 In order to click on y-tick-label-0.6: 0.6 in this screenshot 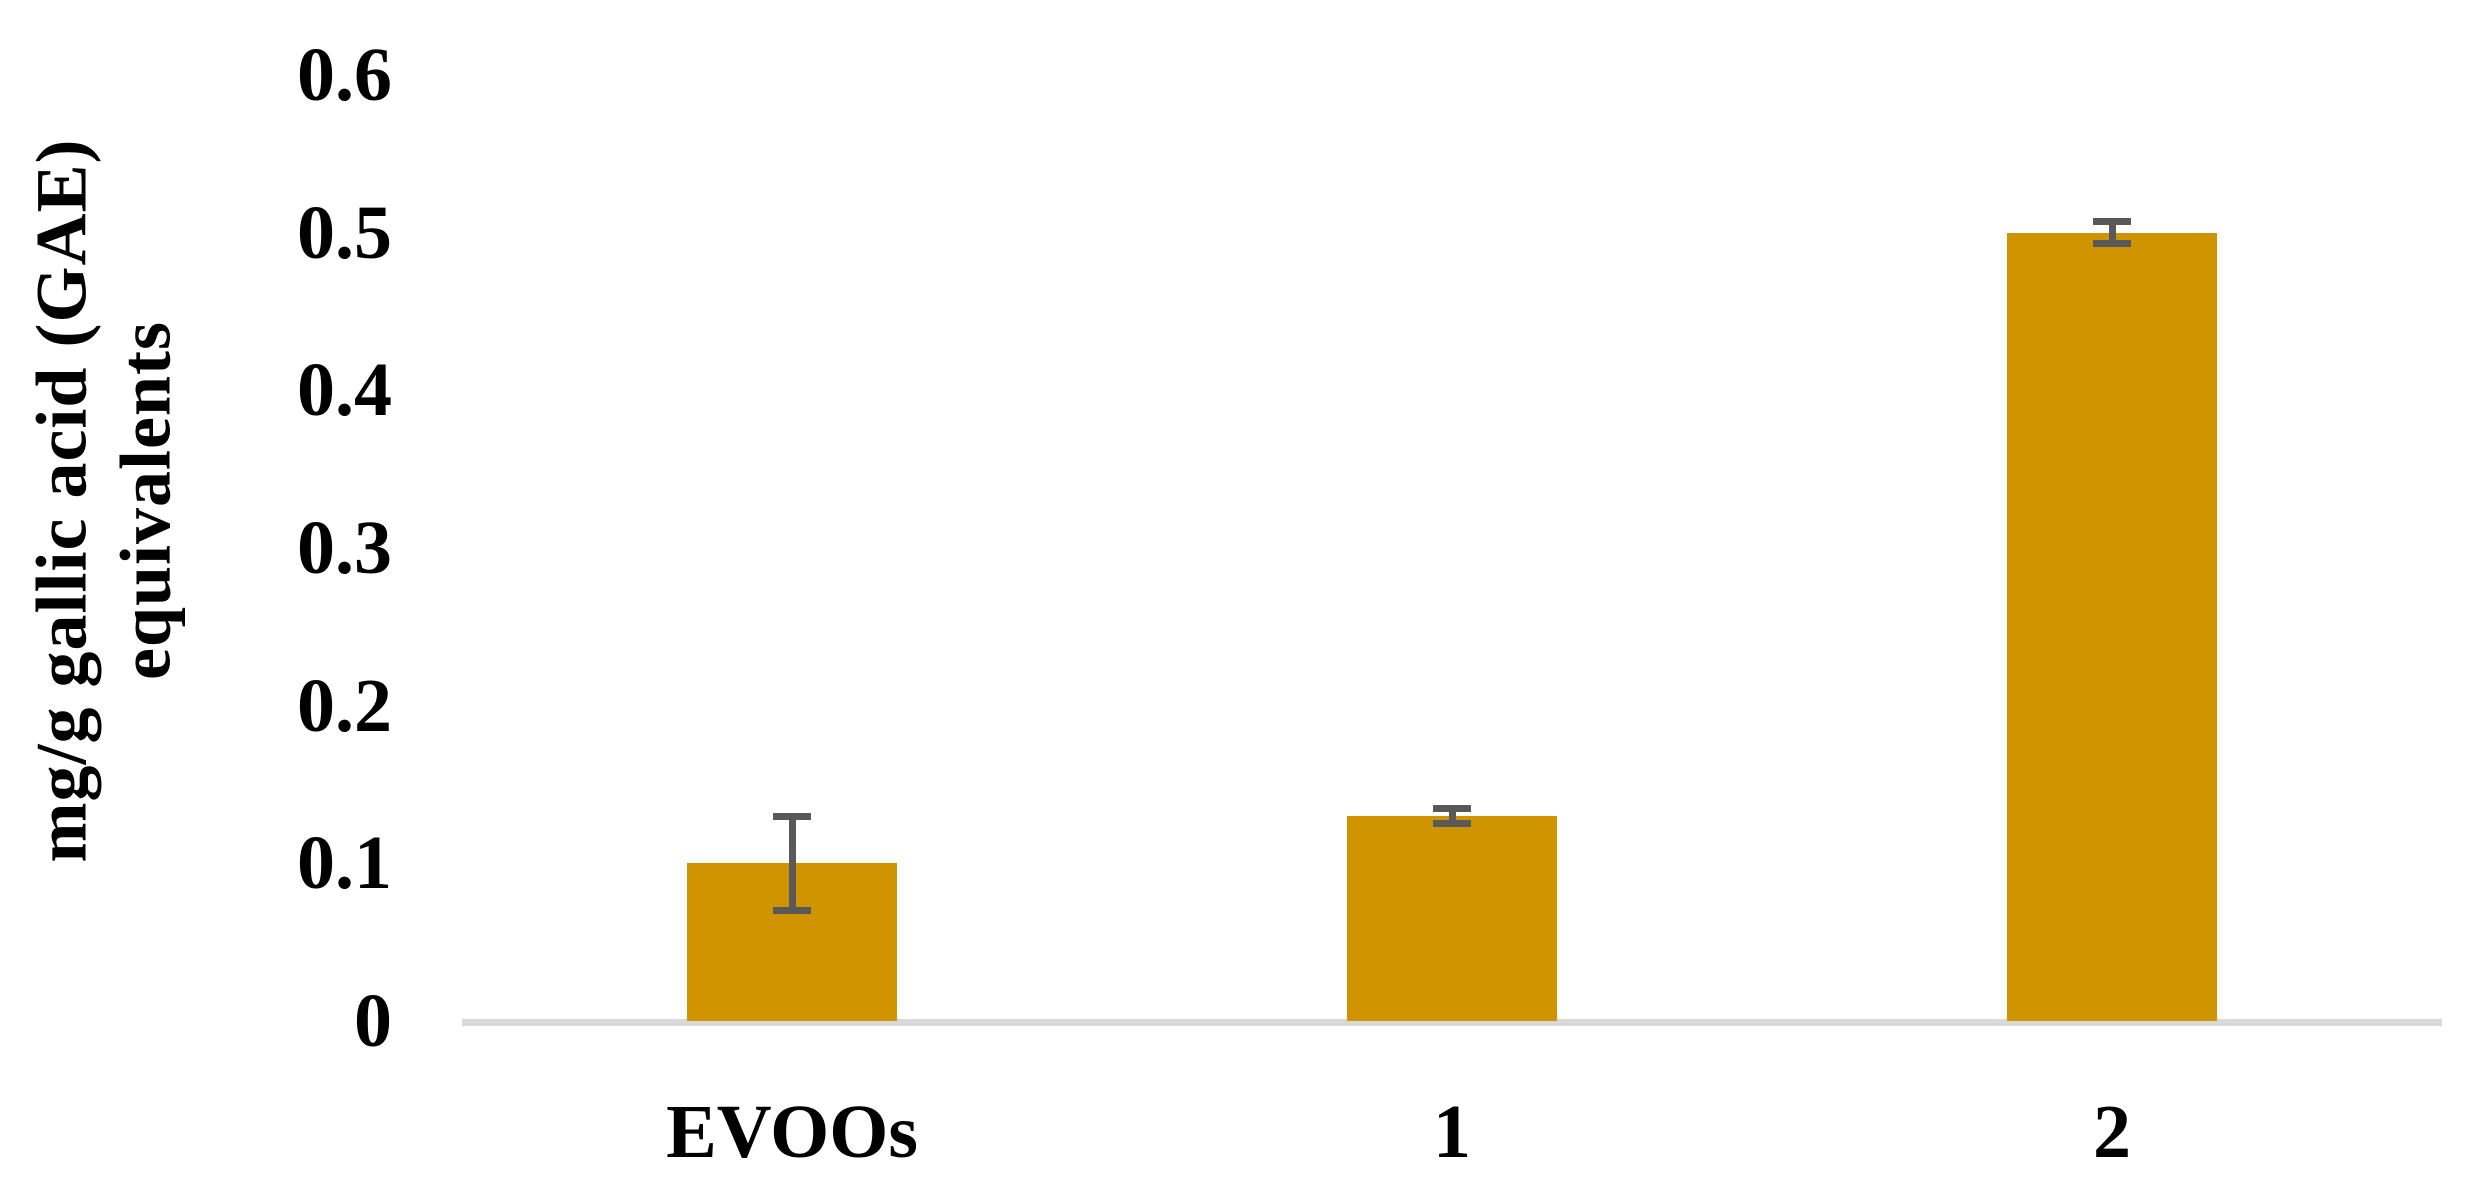, I will do `click(344, 75)`.